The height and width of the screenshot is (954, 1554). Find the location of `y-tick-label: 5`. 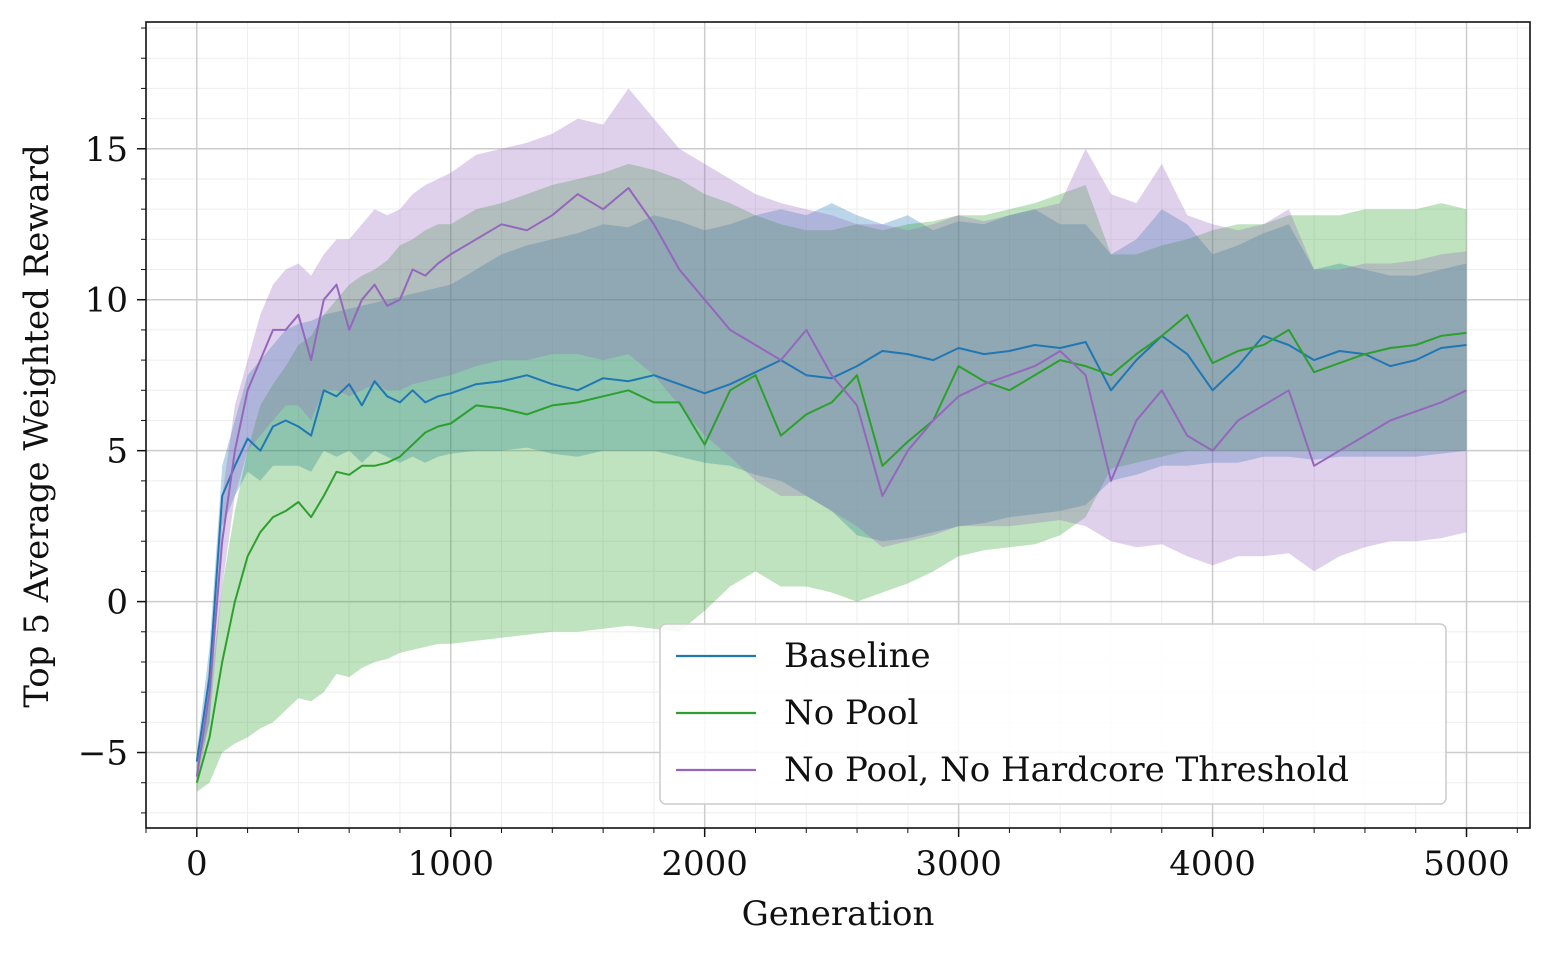

y-tick-label: 5 is located at coordinates (117, 452).